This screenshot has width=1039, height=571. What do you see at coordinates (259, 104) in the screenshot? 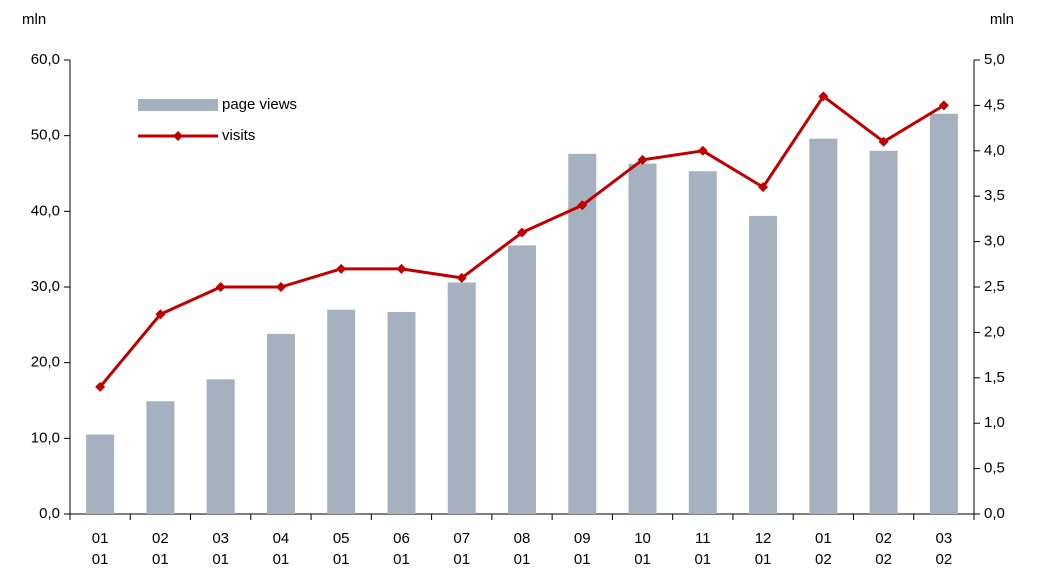
I see `legend-label: page views` at bounding box center [259, 104].